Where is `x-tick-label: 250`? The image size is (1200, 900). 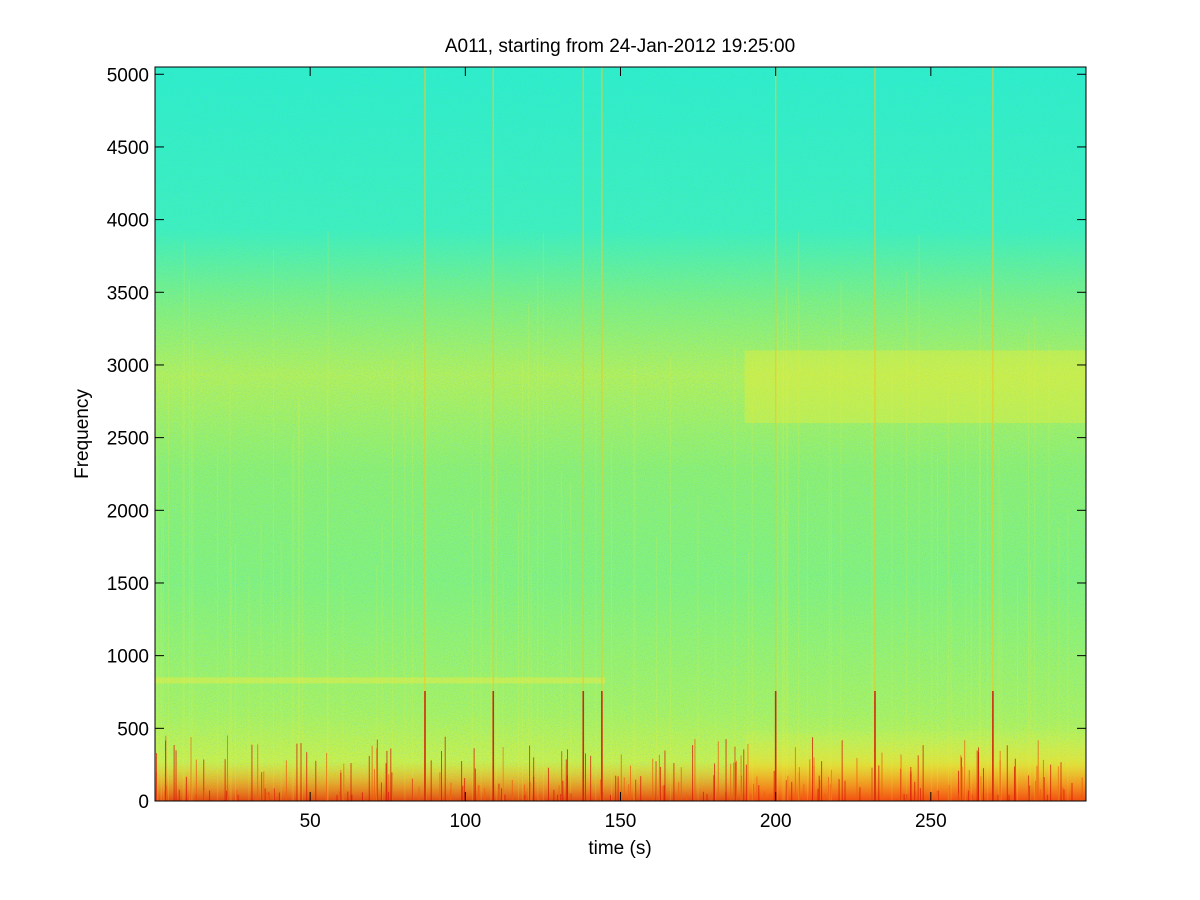 x-tick-label: 250 is located at coordinates (931, 821).